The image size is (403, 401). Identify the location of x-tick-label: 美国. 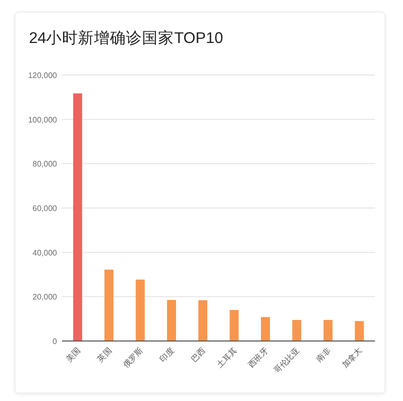
(73, 355).